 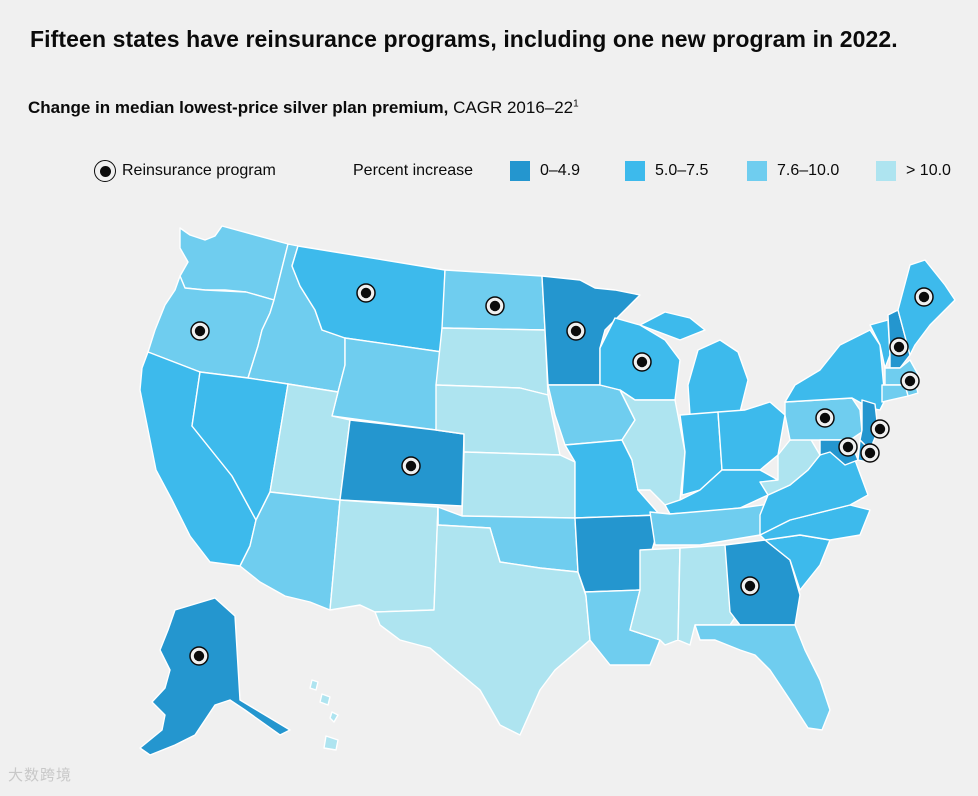 I want to click on legend-reinsurance-label: Reinsurance program, so click(x=199, y=170).